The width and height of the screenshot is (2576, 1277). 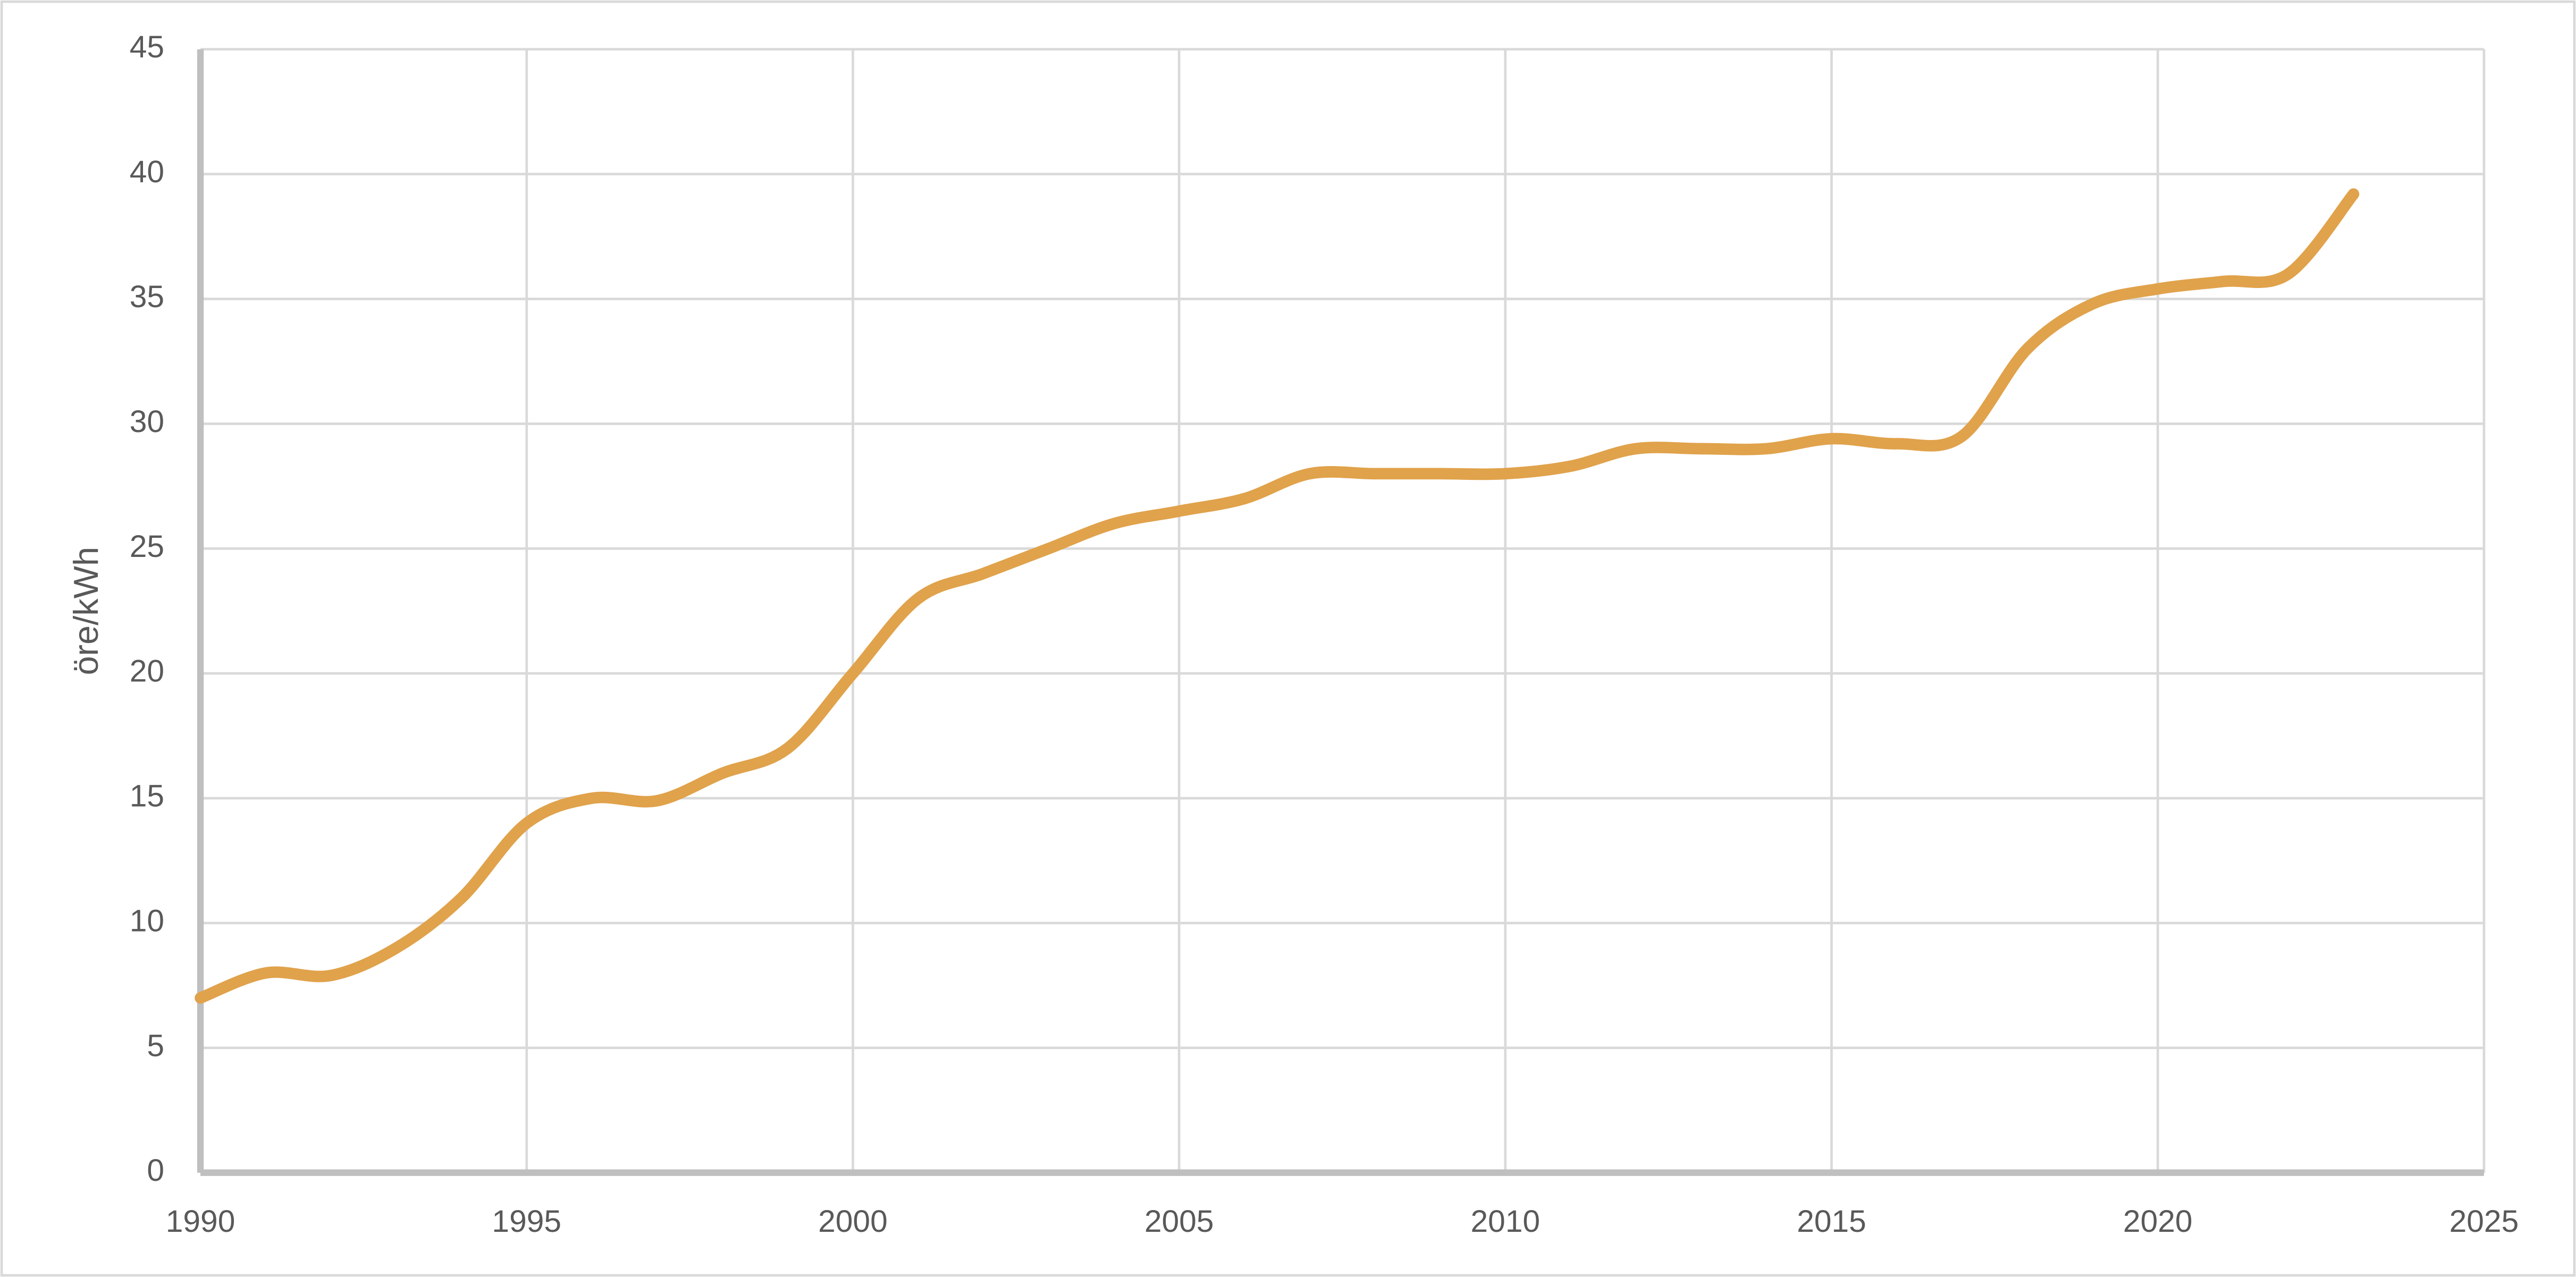 What do you see at coordinates (147, 422) in the screenshot?
I see `y-tick-label: 30` at bounding box center [147, 422].